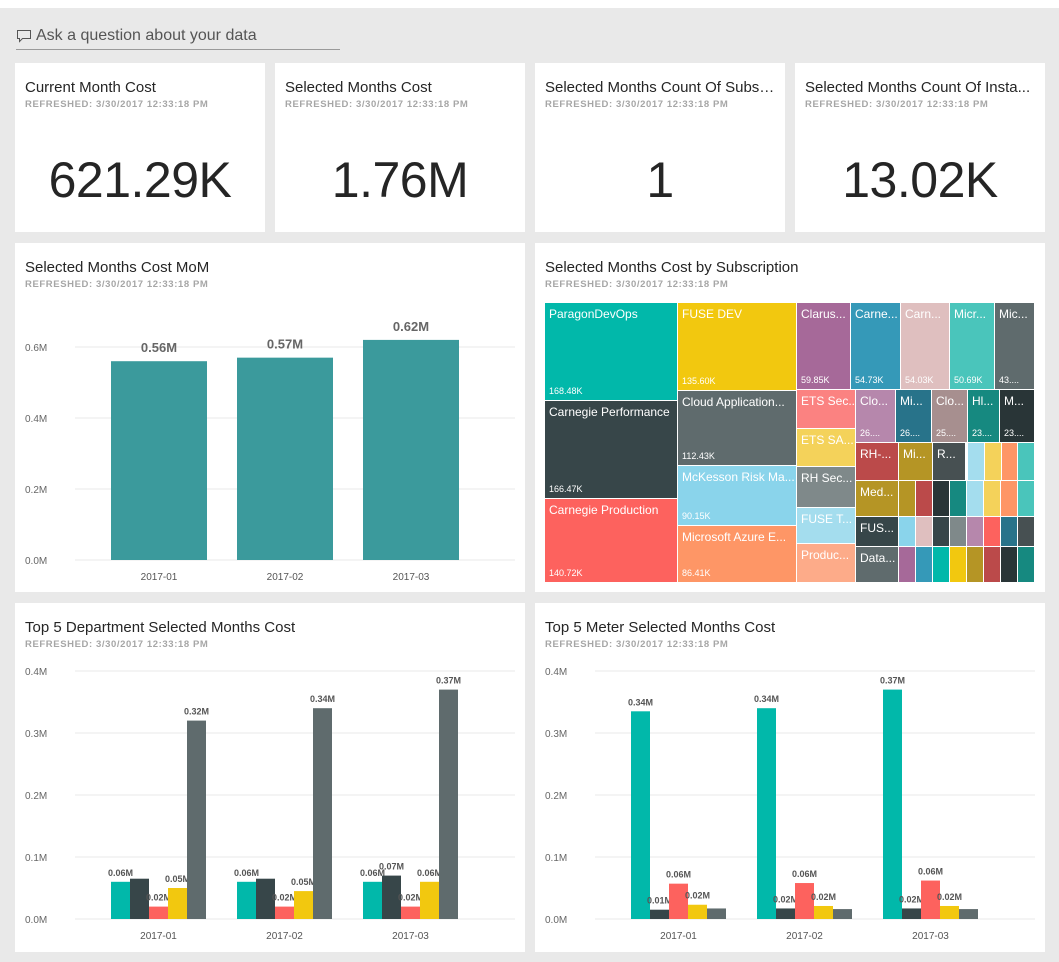 This screenshot has width=1059, height=962. Describe the element at coordinates (698, 456) in the screenshot. I see `treemap-cell-value: 112.43K` at that location.